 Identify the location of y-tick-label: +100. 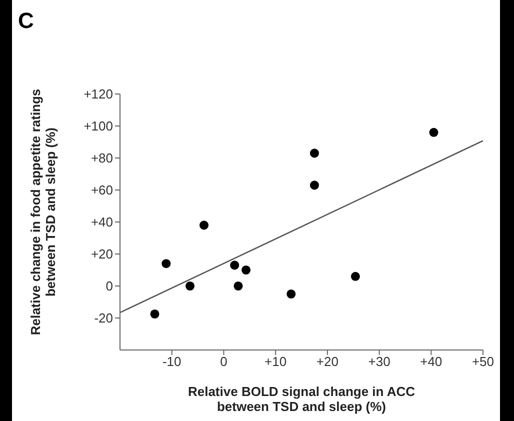
(98, 126).